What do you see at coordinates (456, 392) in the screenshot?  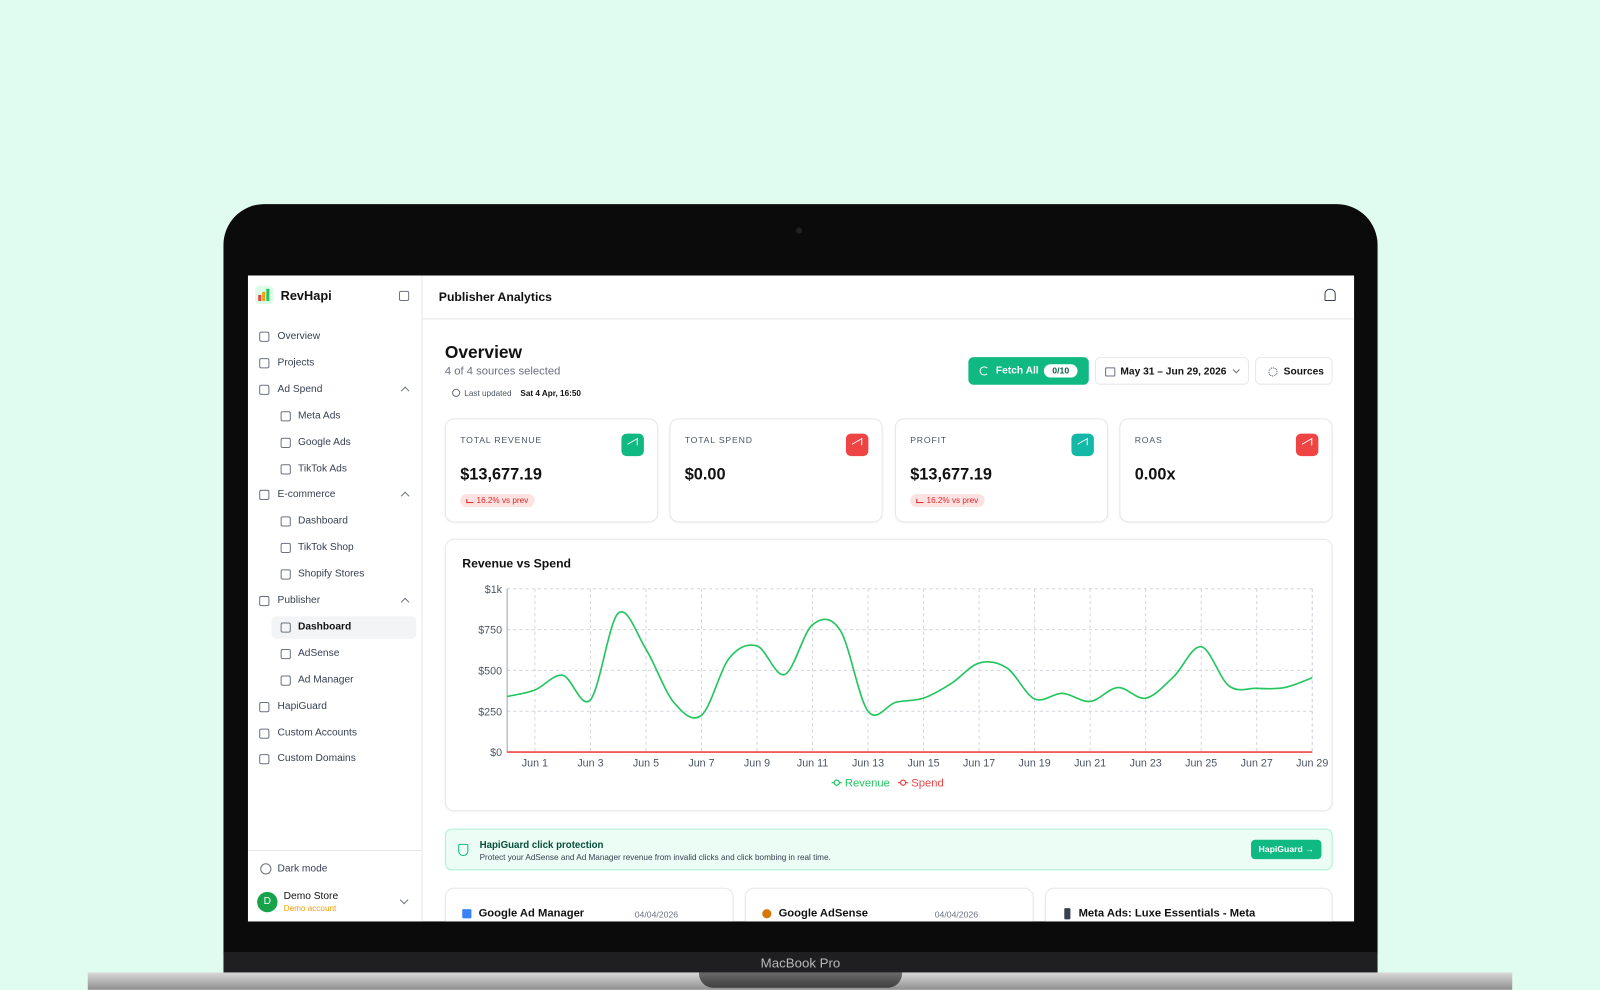 I see `clock-icon` at bounding box center [456, 392].